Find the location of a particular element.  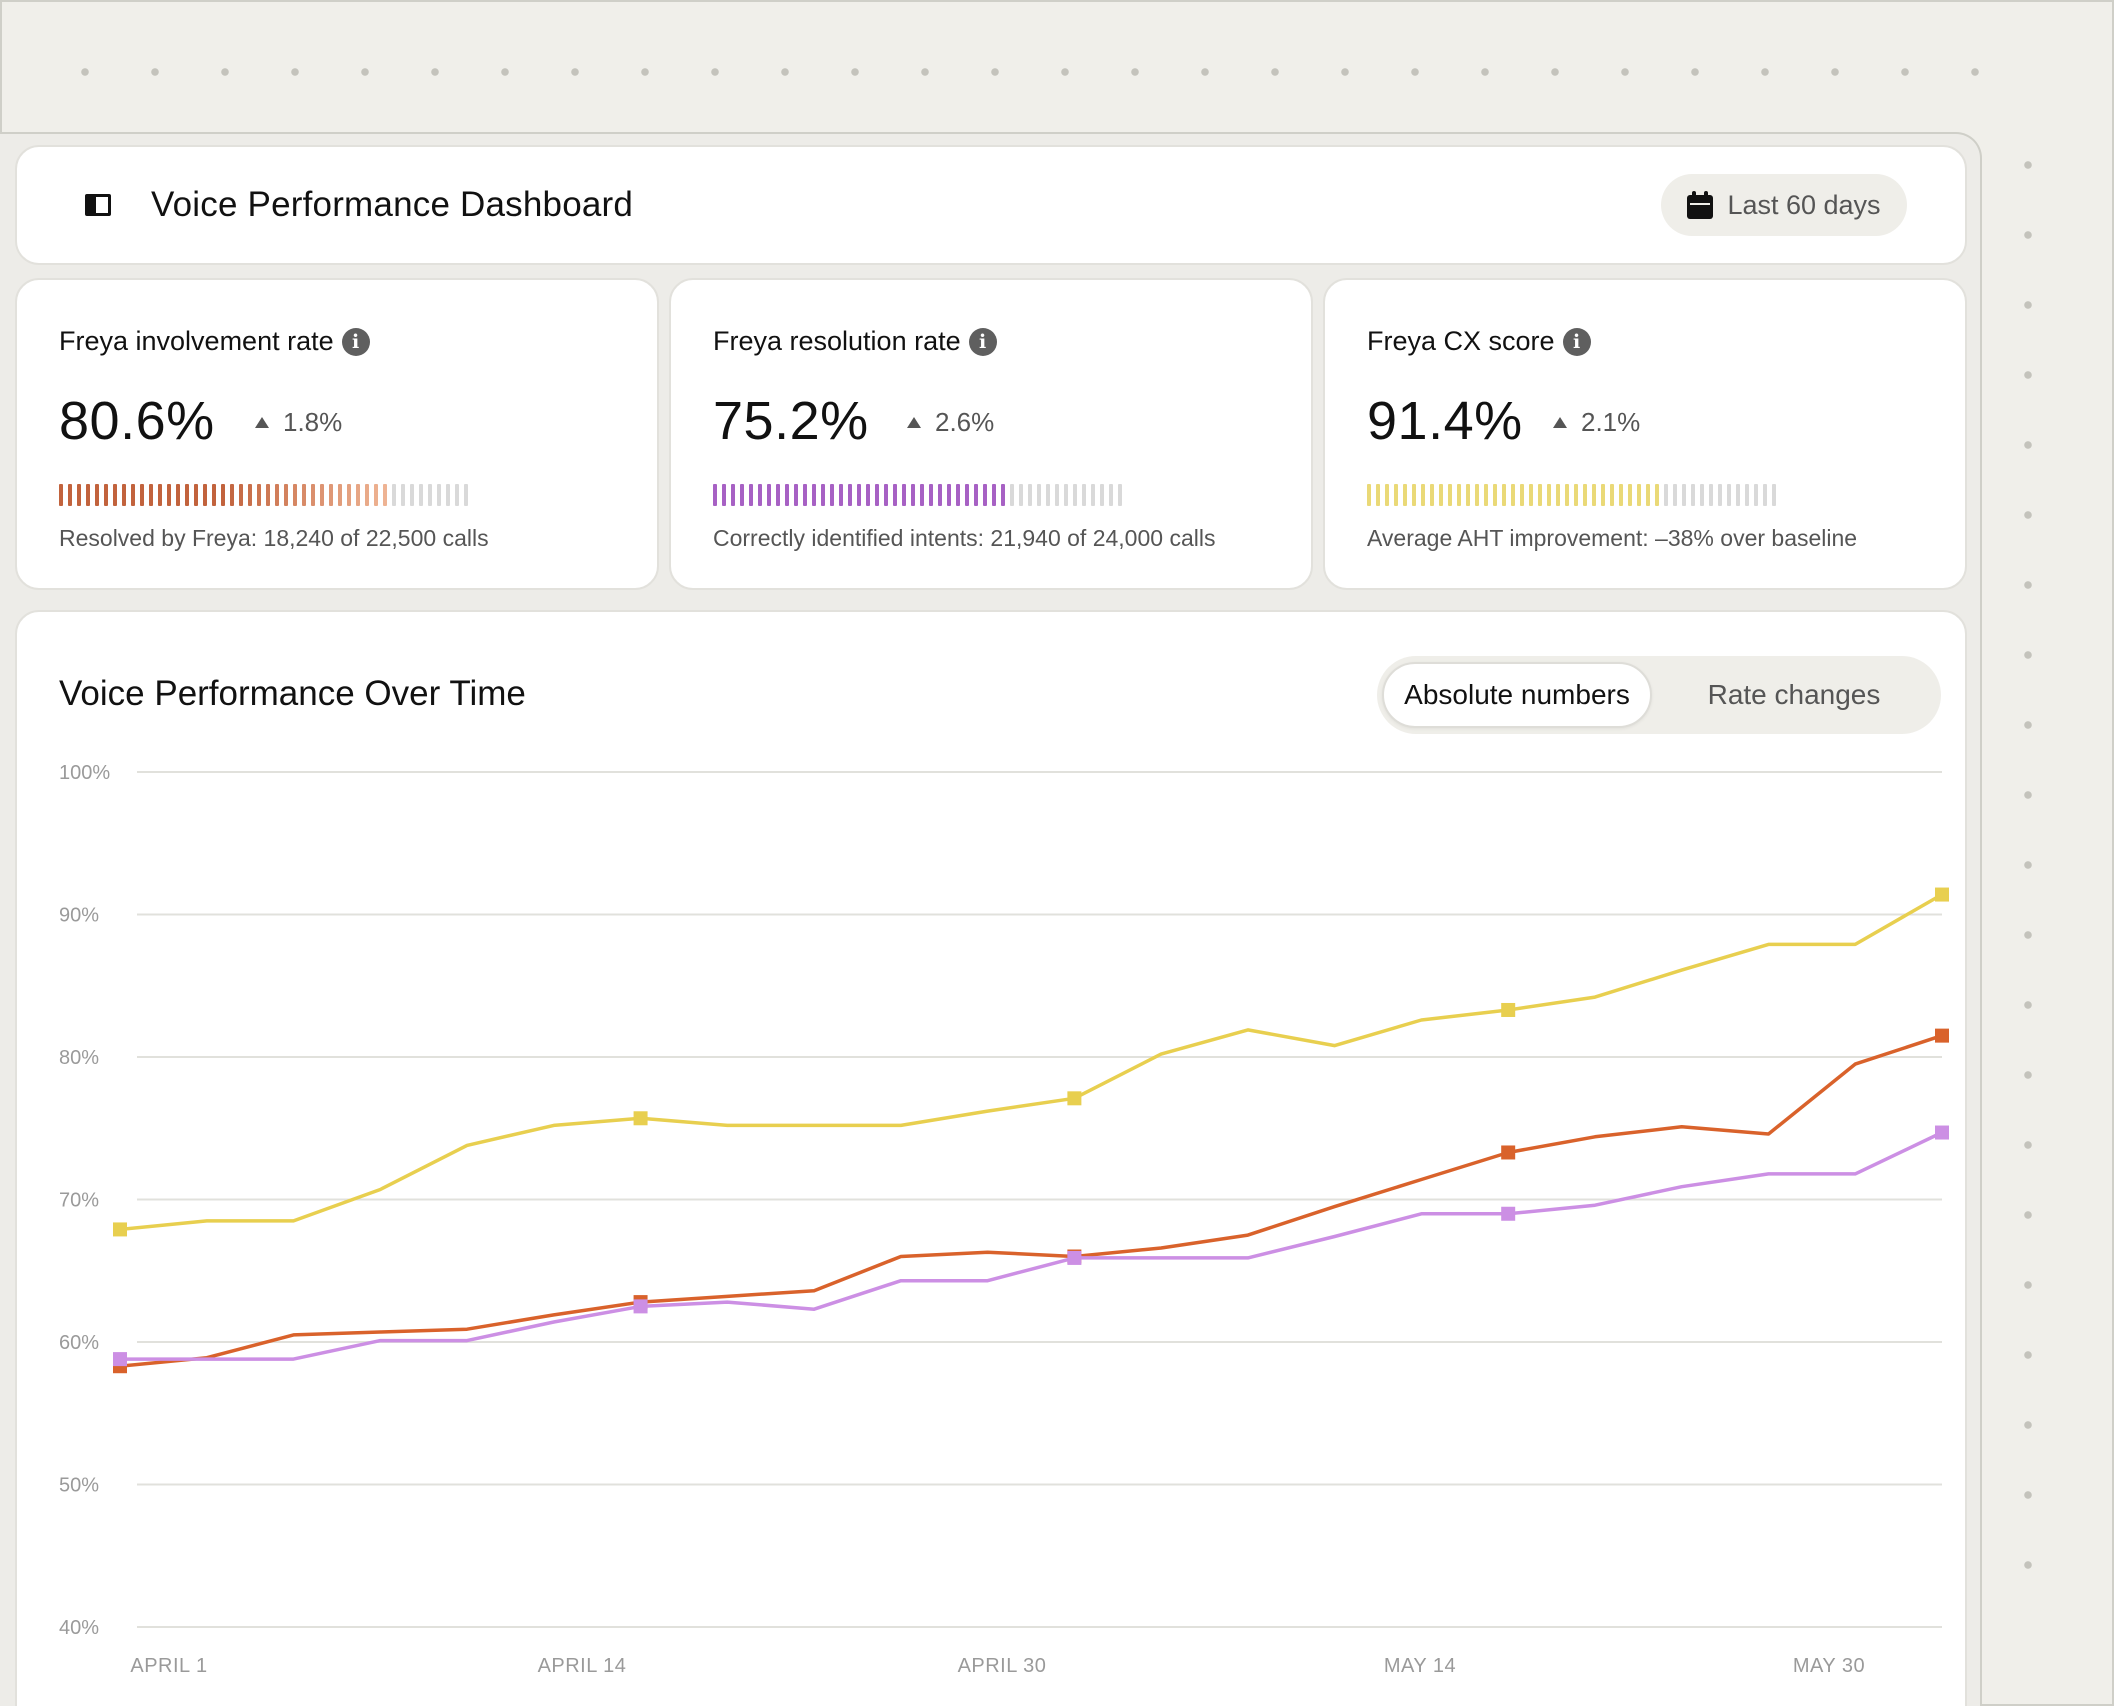

x-tick-label: MAY 30 is located at coordinates (1829, 1666).